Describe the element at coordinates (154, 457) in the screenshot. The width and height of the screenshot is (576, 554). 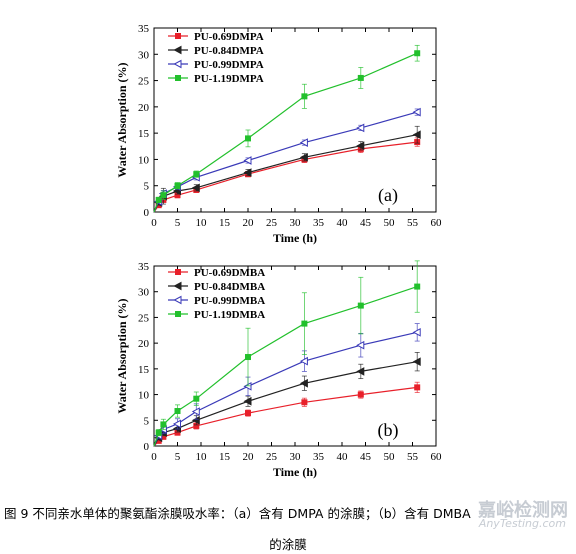
I see `x-tick-label: 0` at that location.